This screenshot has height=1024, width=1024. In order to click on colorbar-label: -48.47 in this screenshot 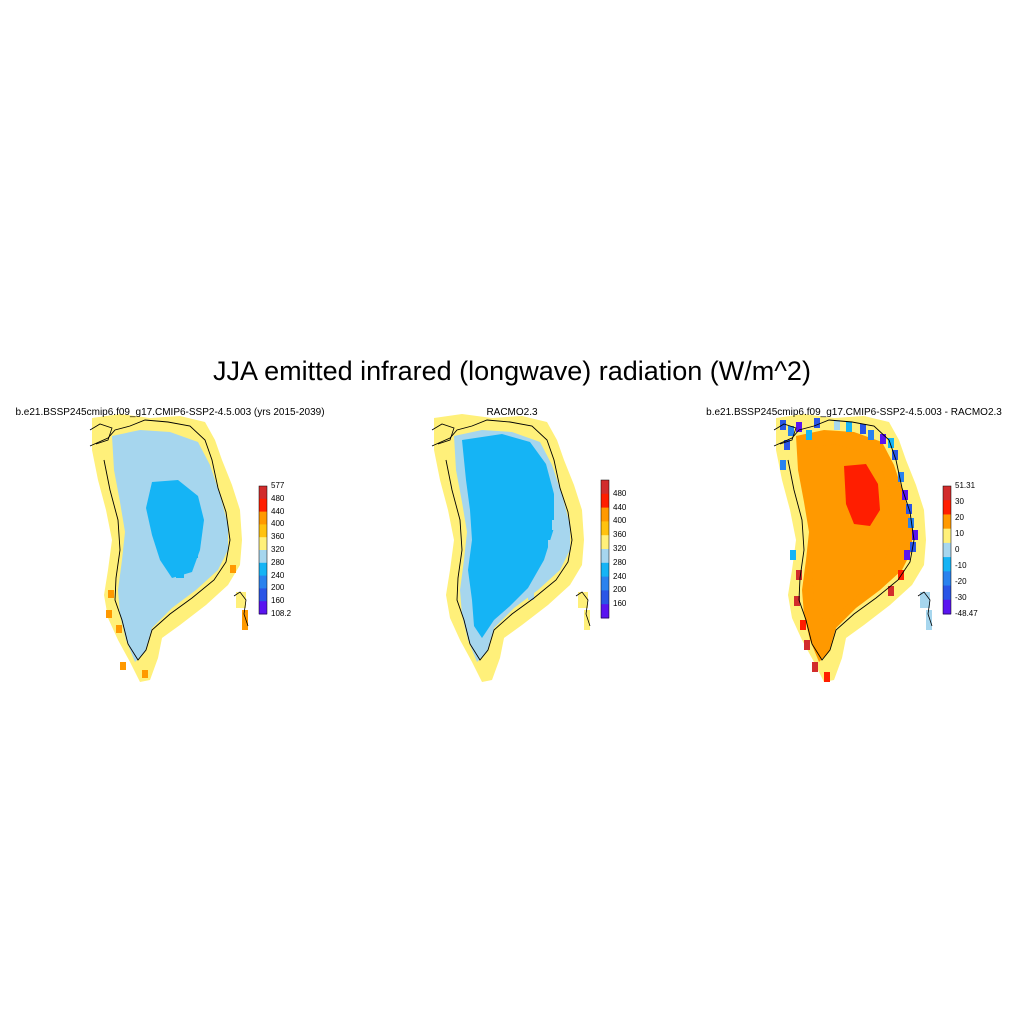, I will do `click(966, 613)`.